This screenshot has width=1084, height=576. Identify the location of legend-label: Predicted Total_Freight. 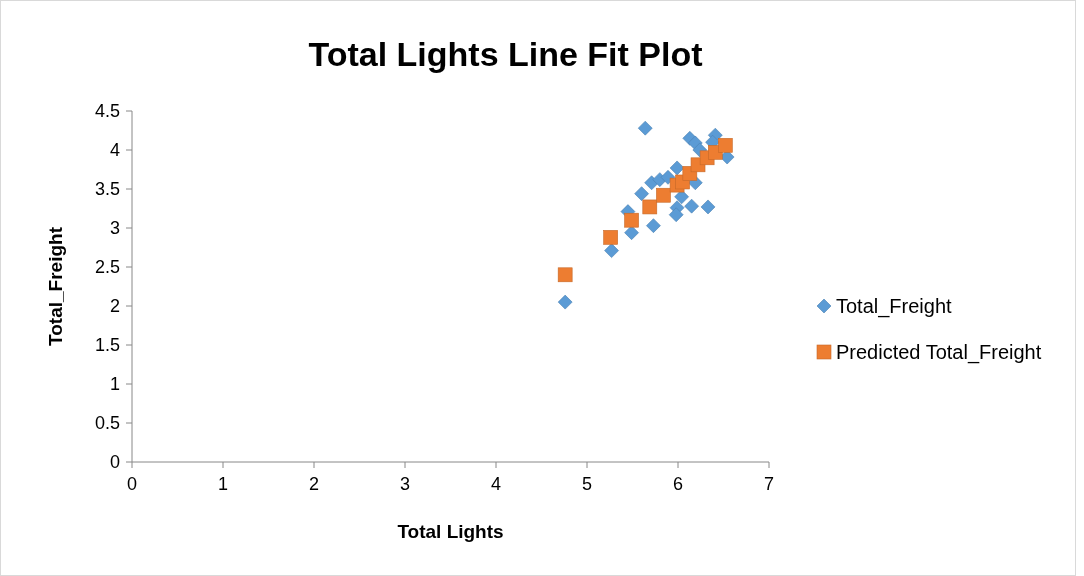
(939, 352).